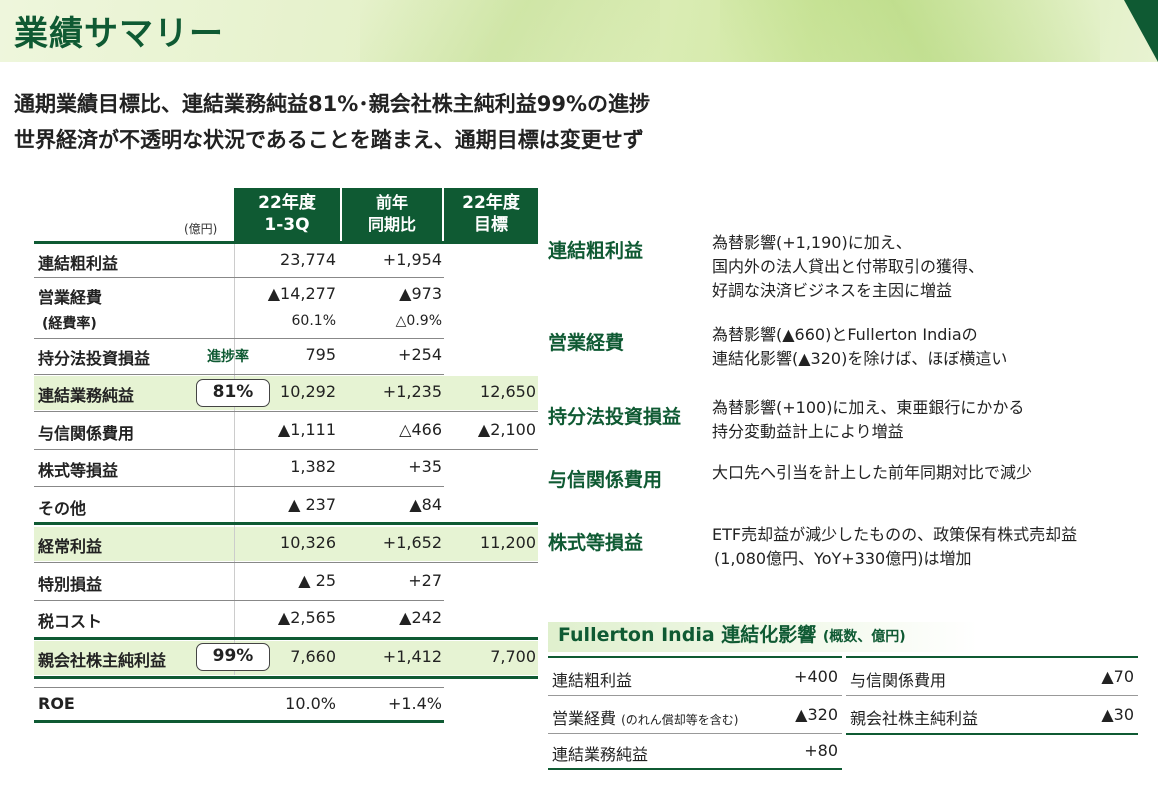  I want to click on cell-1-3q: ▲ 237, so click(312, 504).